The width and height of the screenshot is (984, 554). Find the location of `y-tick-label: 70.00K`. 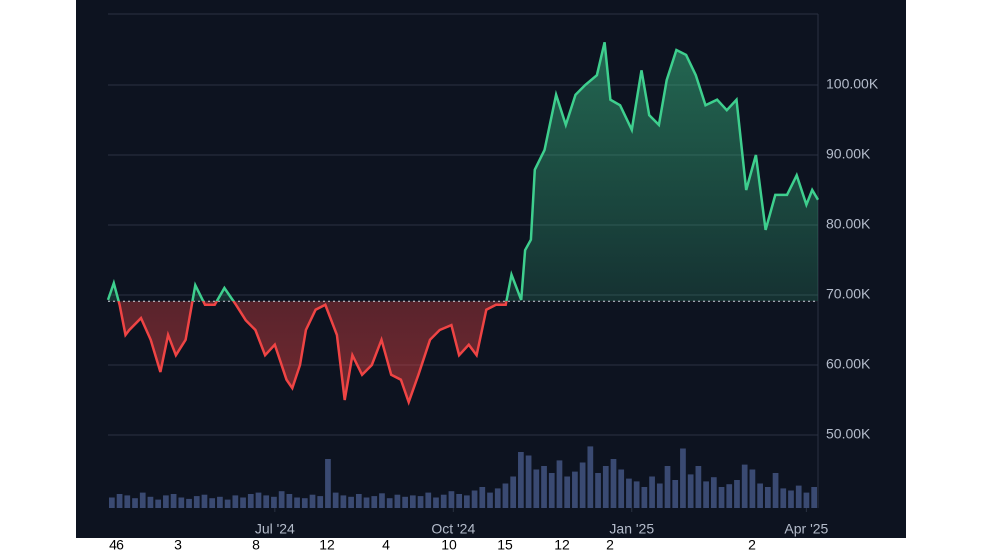

y-tick-label: 70.00K is located at coordinates (848, 294).